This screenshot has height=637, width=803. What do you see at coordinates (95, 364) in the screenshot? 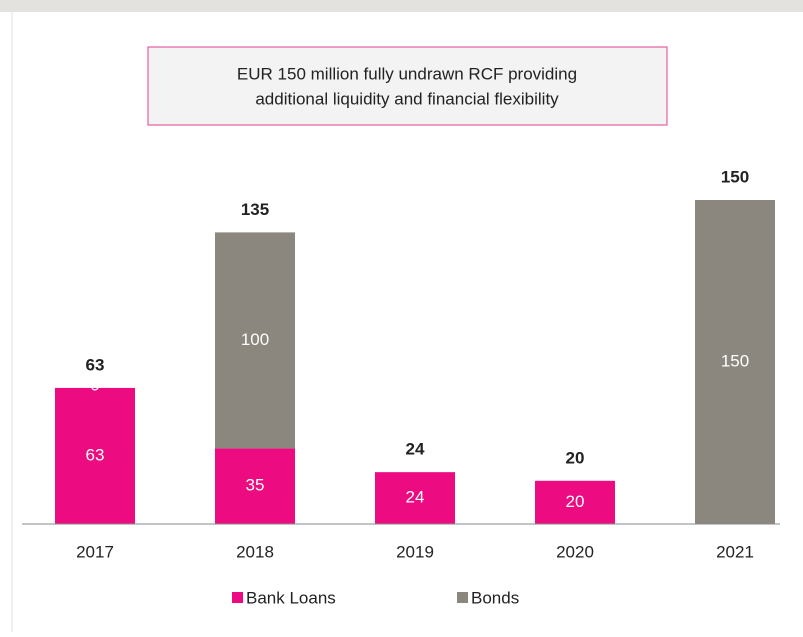
I see `total-label: 63` at bounding box center [95, 364].